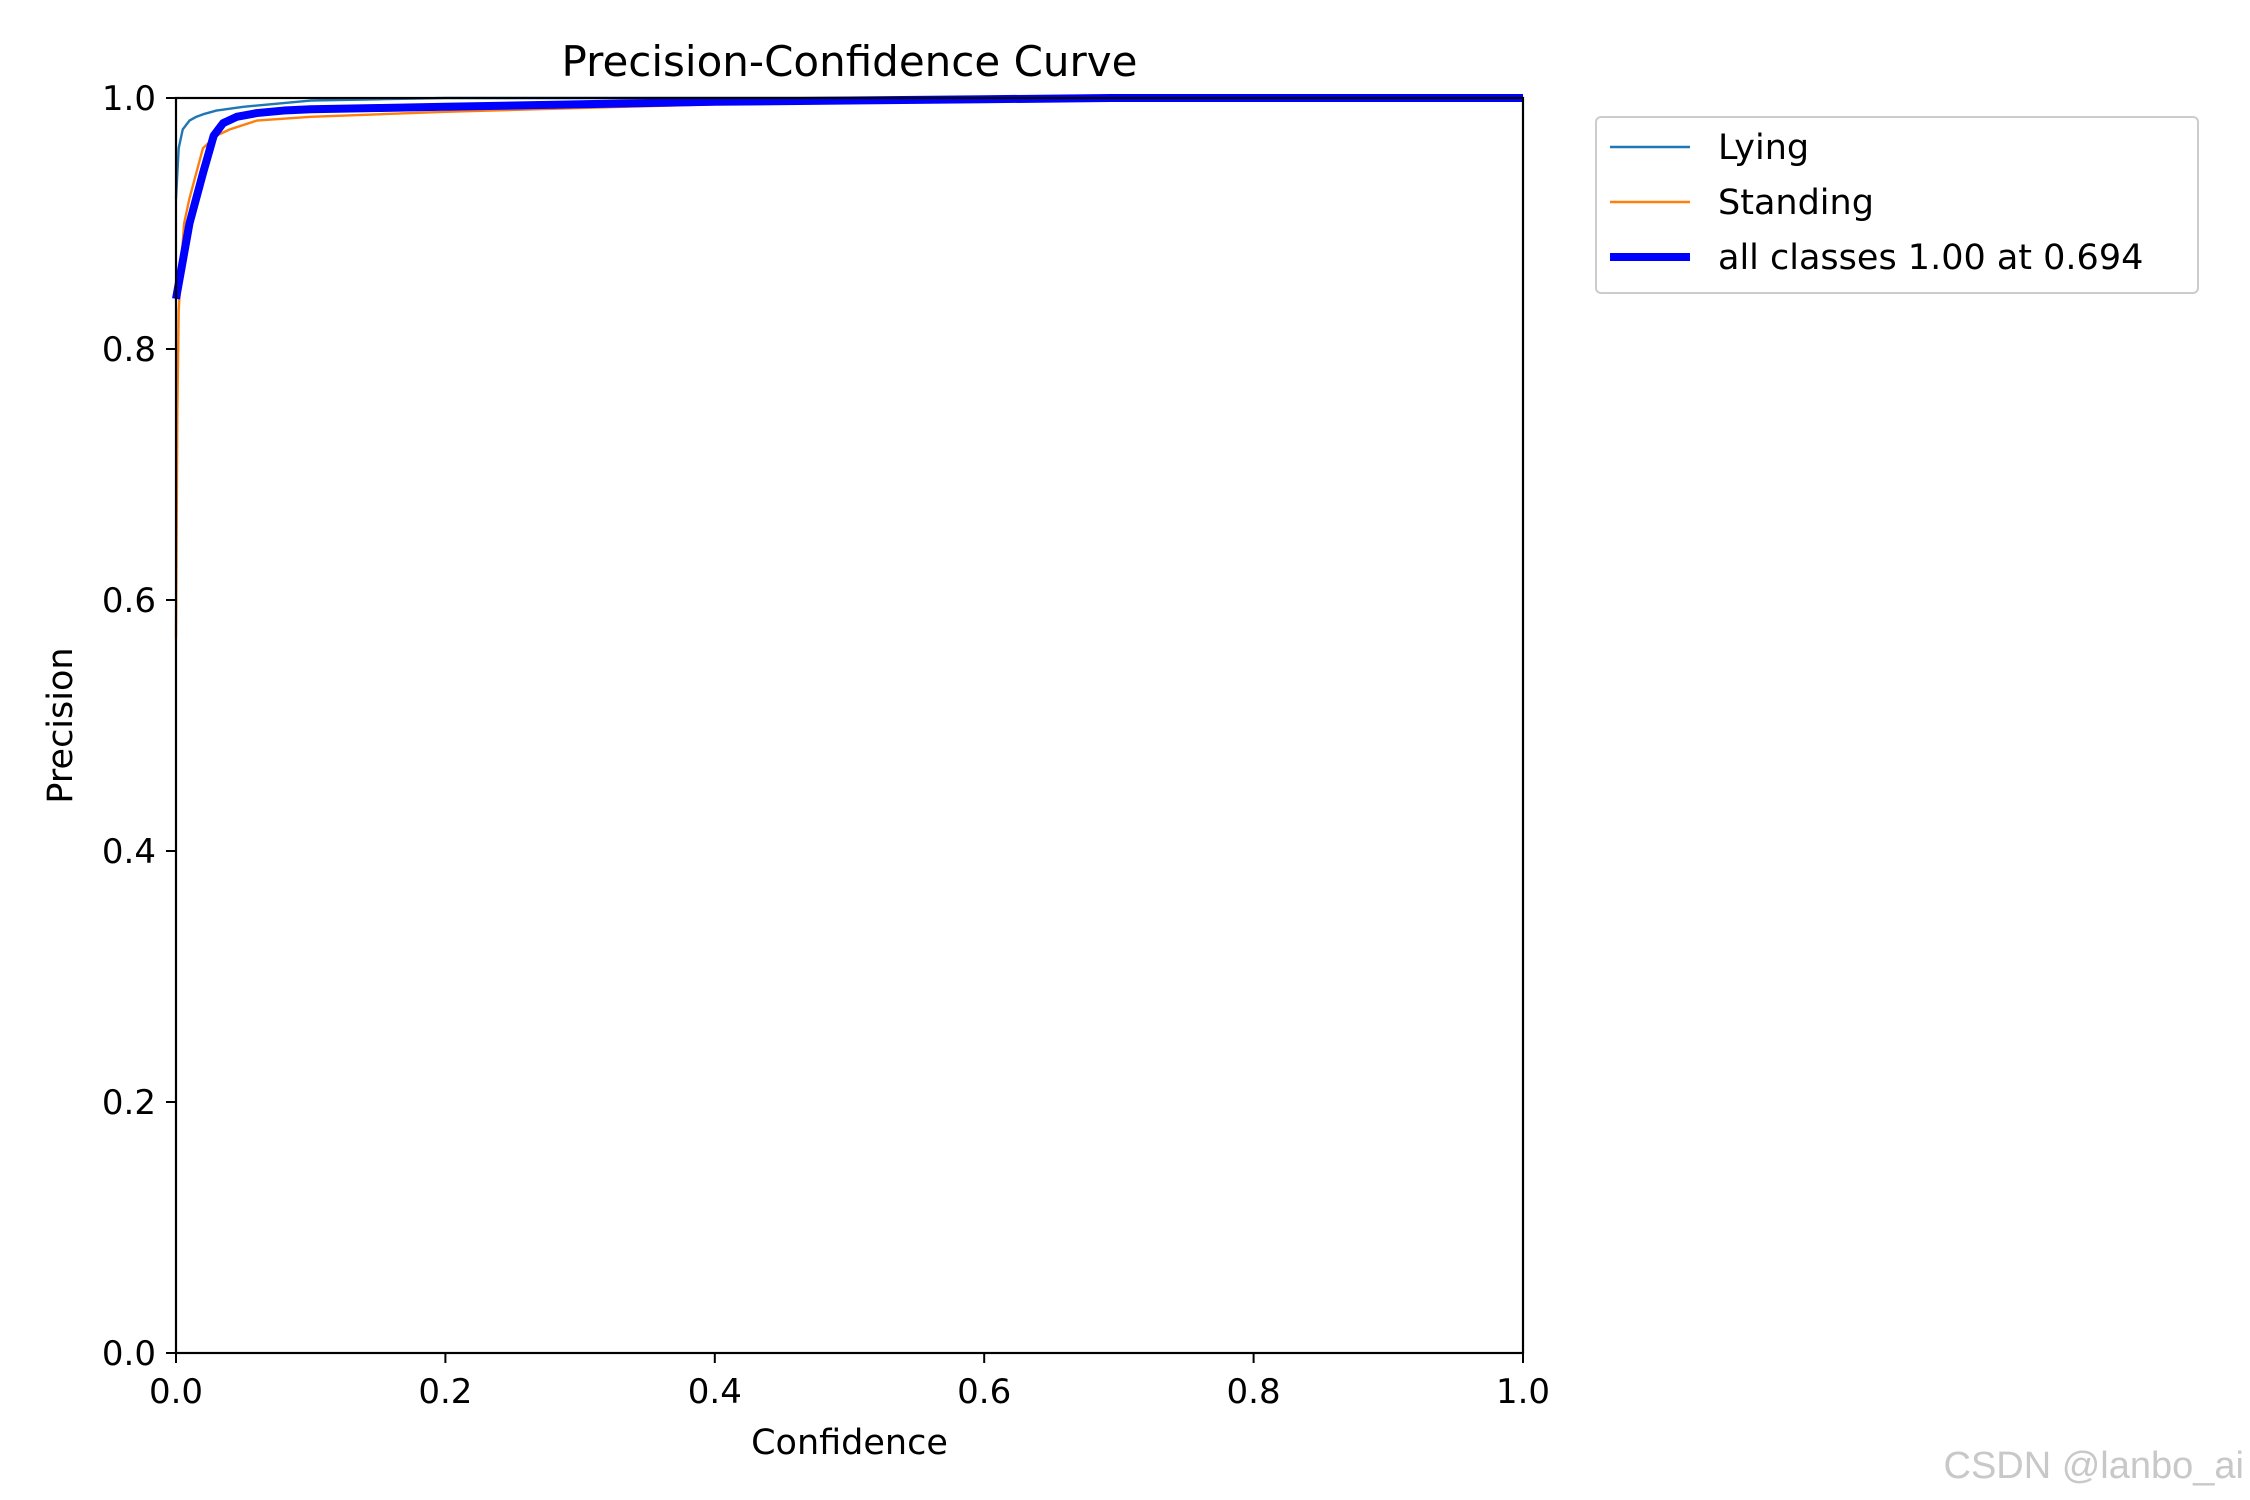 The image size is (2250, 1500). I want to click on legend-box, so click(1897, 205).